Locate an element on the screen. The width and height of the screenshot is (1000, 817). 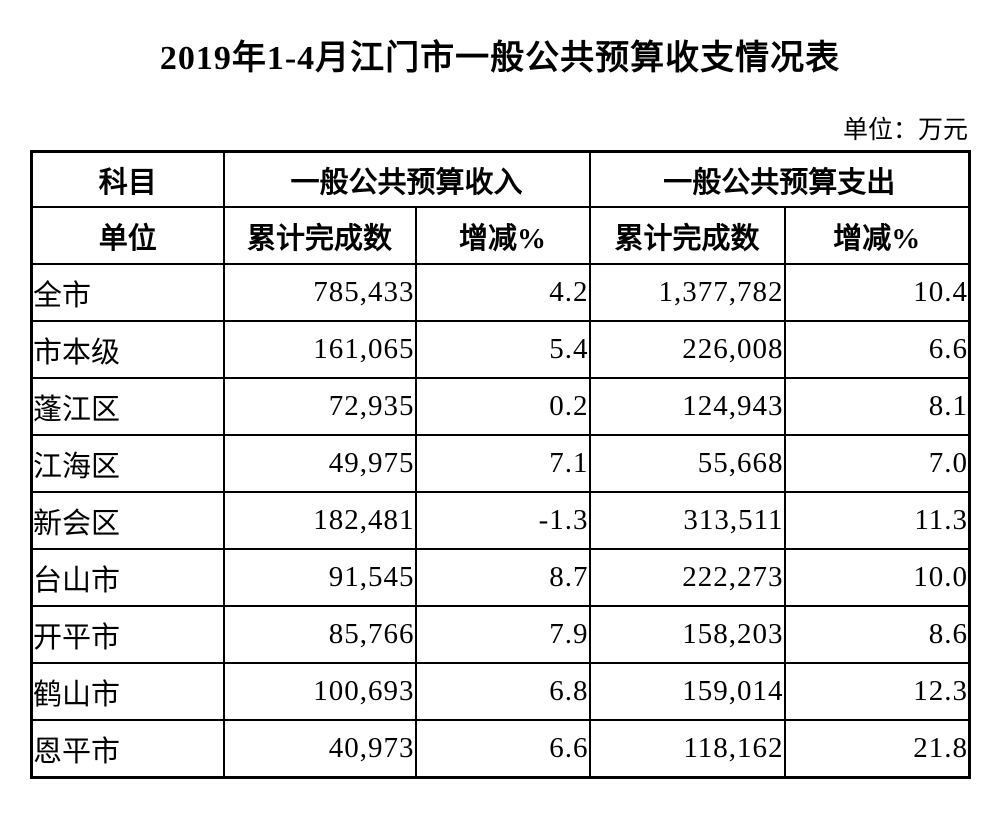
header-expense-cumulative: 累计完成数 is located at coordinates (687, 235).